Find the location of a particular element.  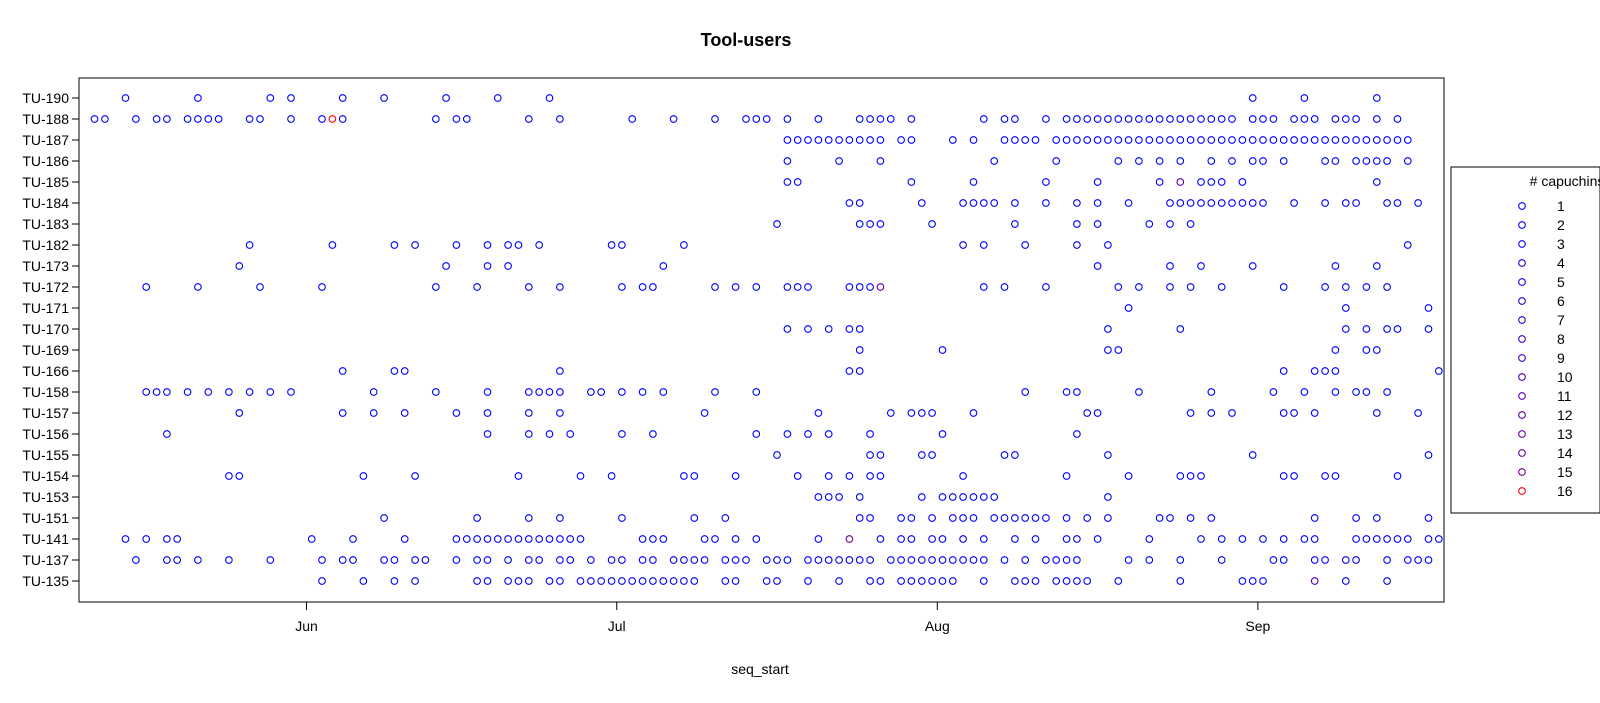

y-tick-label: TU-151 is located at coordinates (45, 518).